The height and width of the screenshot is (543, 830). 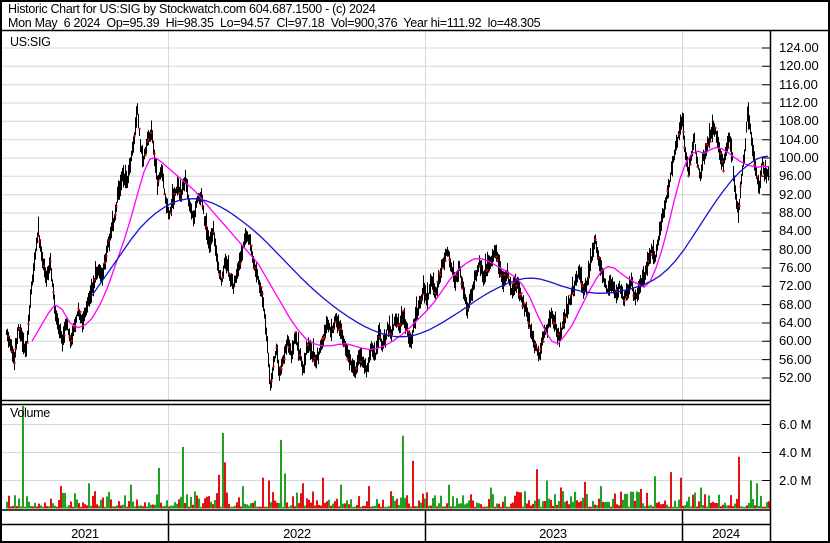 What do you see at coordinates (726, 533) in the screenshot?
I see `year-axis-label: 2024` at bounding box center [726, 533].